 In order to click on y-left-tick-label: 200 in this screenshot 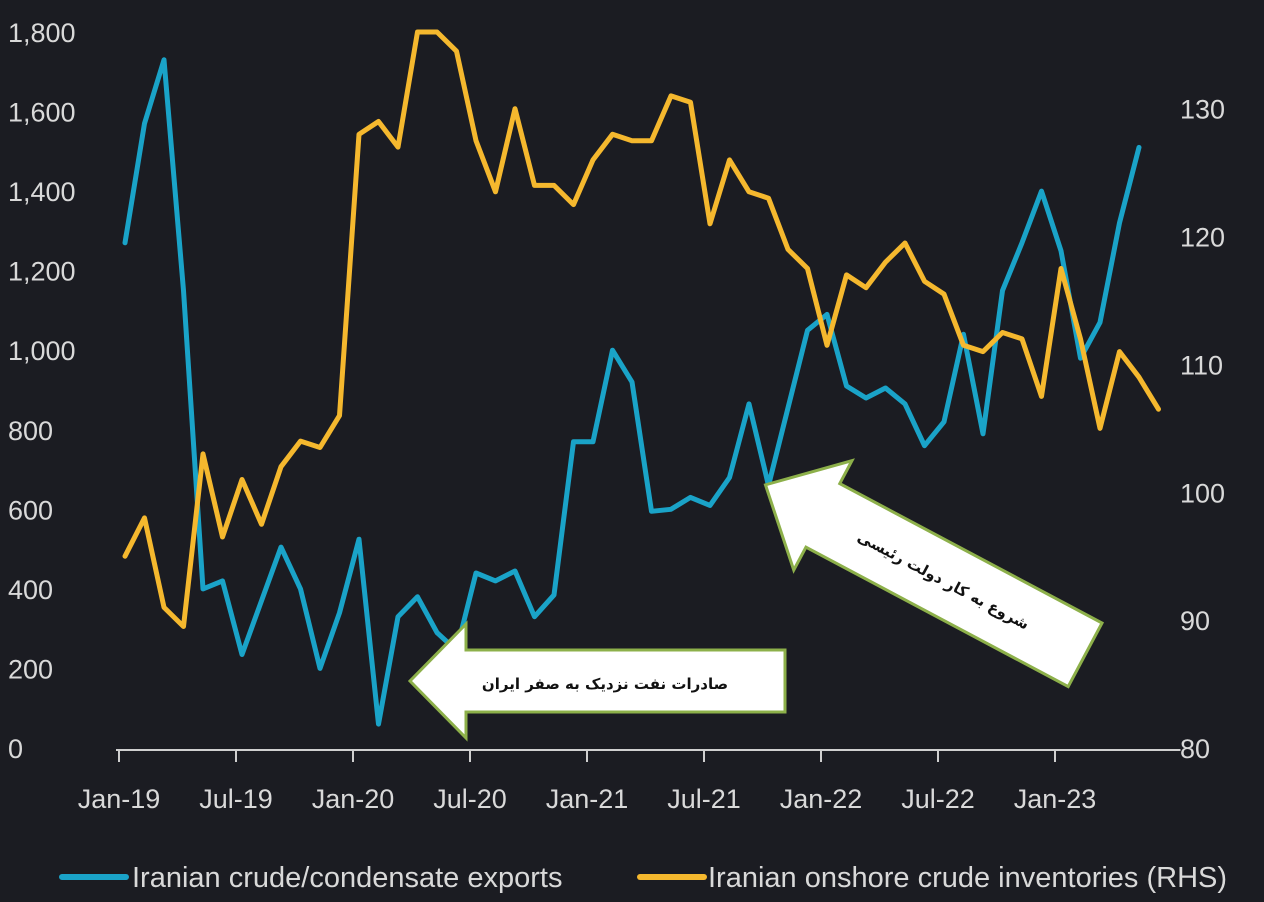, I will do `click(30, 669)`.